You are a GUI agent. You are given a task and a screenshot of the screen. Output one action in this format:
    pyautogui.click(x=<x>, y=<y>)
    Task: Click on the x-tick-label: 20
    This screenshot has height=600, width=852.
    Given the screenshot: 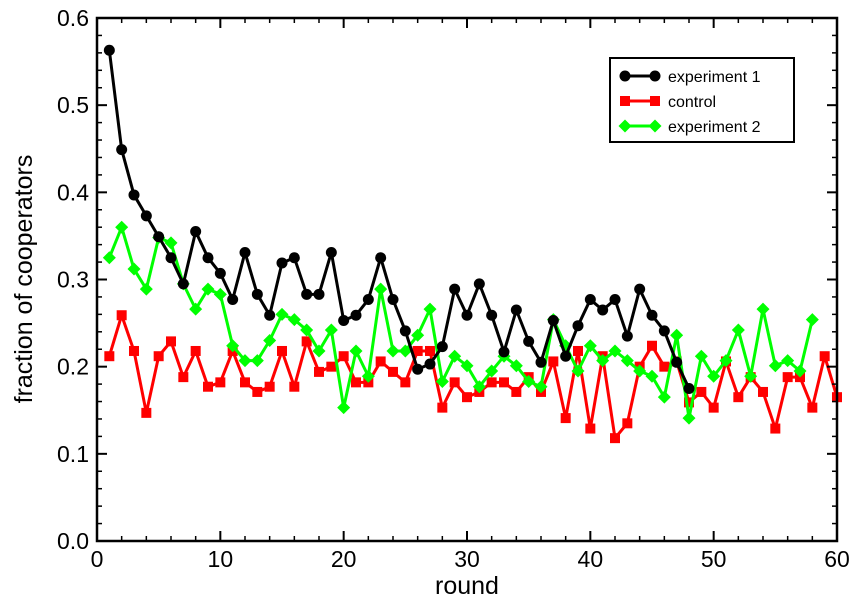 What is the action you would take?
    pyautogui.click(x=344, y=559)
    